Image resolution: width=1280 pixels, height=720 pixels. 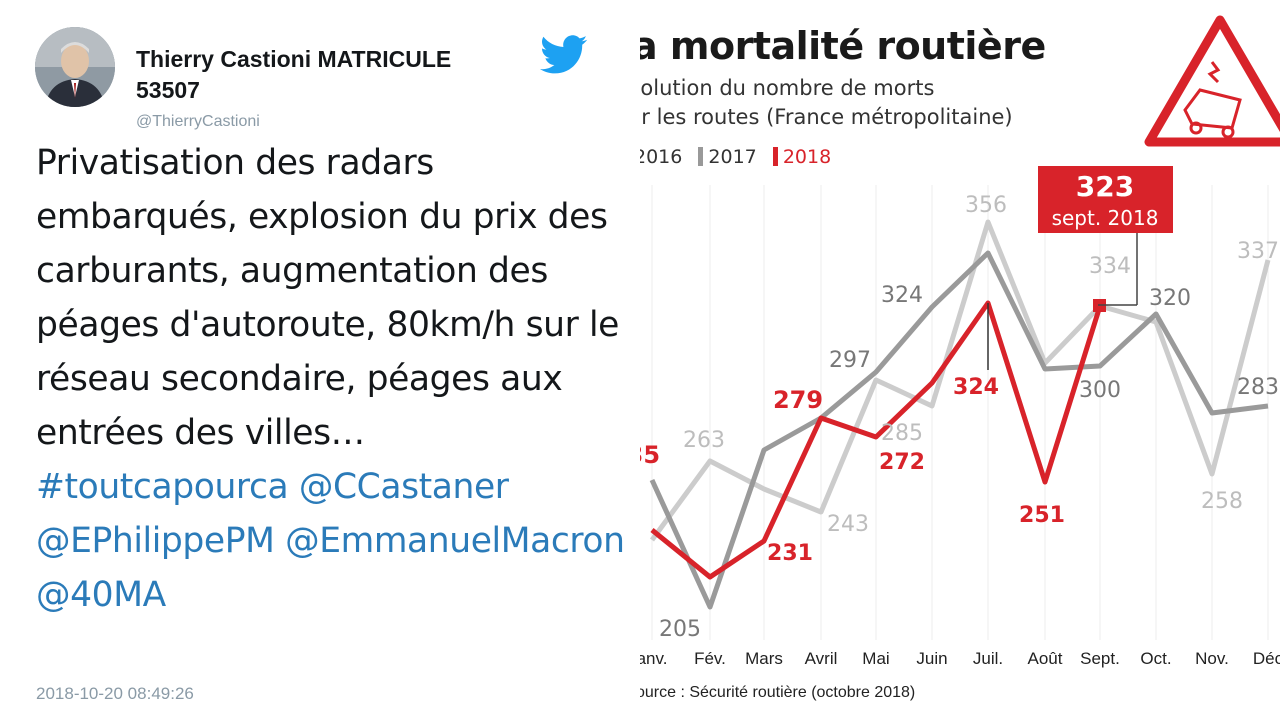 I want to click on tweet-timestamp: 2018-10-20 08:49:26, so click(x=115, y=693).